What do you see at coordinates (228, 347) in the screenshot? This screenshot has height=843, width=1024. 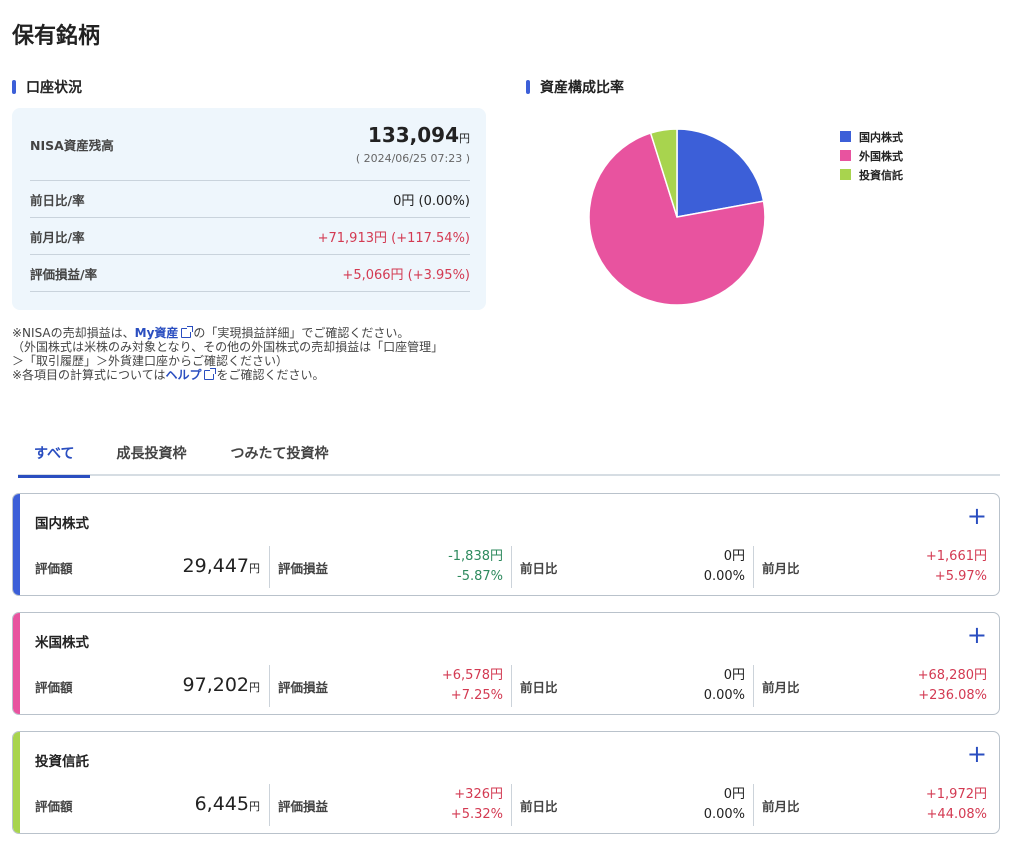 I see `note-text: （外国株式は米株のみ対象となり、その他の外国株式の売却損益は「口座管理」` at bounding box center [228, 347].